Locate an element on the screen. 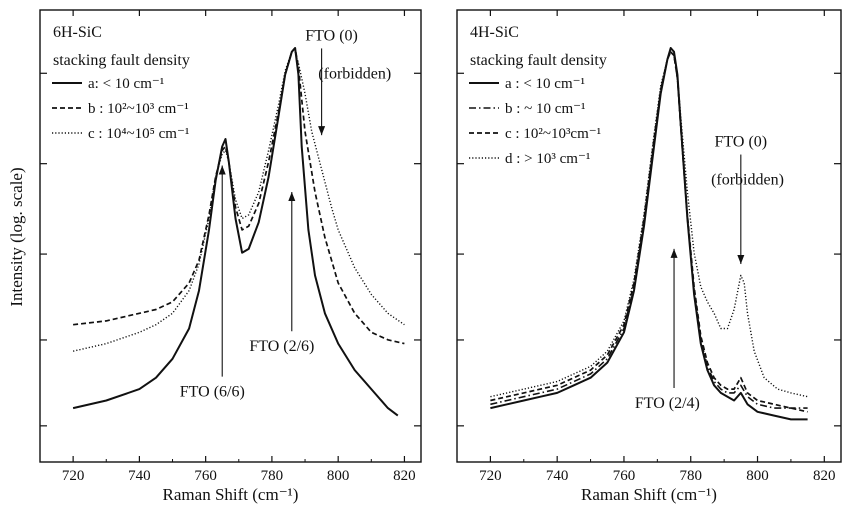  annotation-label: FTO (2/6) is located at coordinates (281, 346).